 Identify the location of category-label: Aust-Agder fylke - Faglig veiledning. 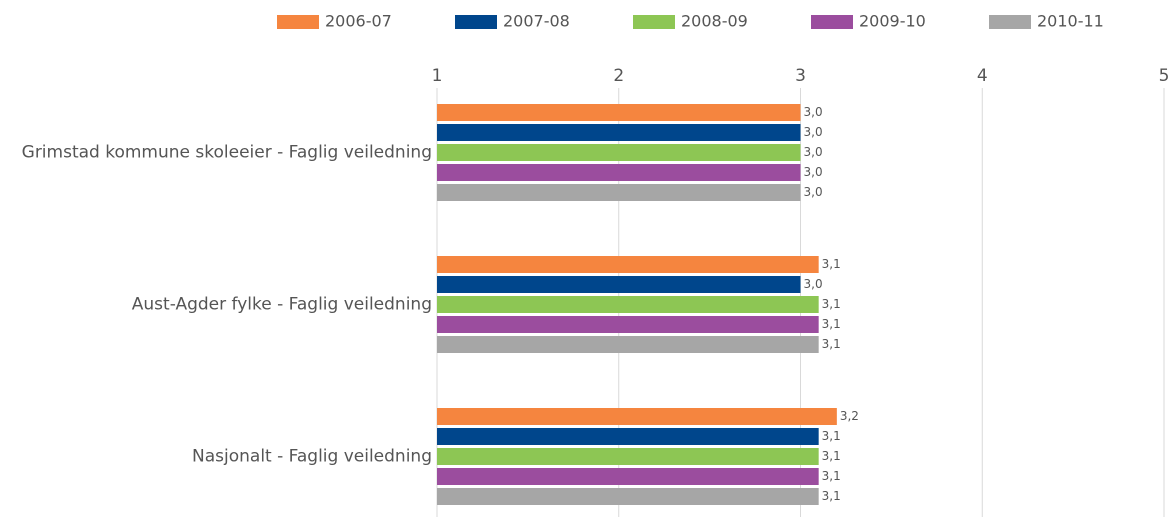
(281, 304).